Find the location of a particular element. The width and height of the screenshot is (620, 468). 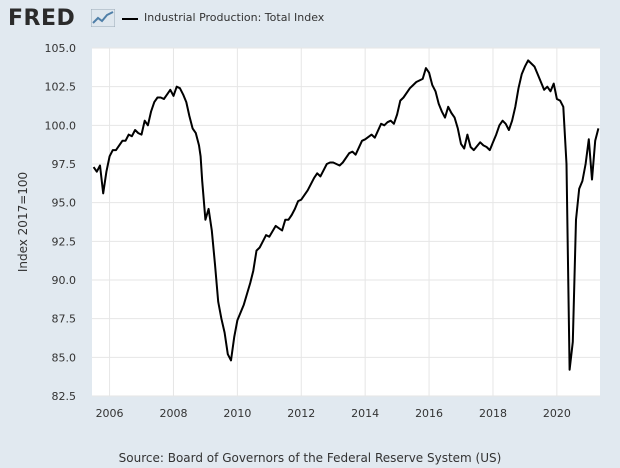

y-tick-label: 87.5 is located at coordinates (64, 319).